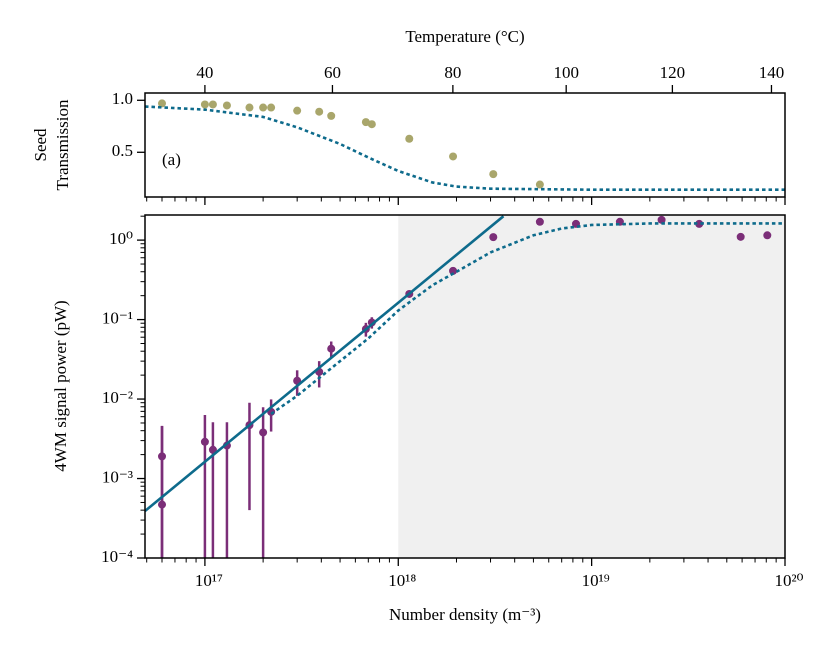 The height and width of the screenshot is (661, 830). Describe the element at coordinates (452, 72) in the screenshot. I see `top-tick-label: 80` at that location.